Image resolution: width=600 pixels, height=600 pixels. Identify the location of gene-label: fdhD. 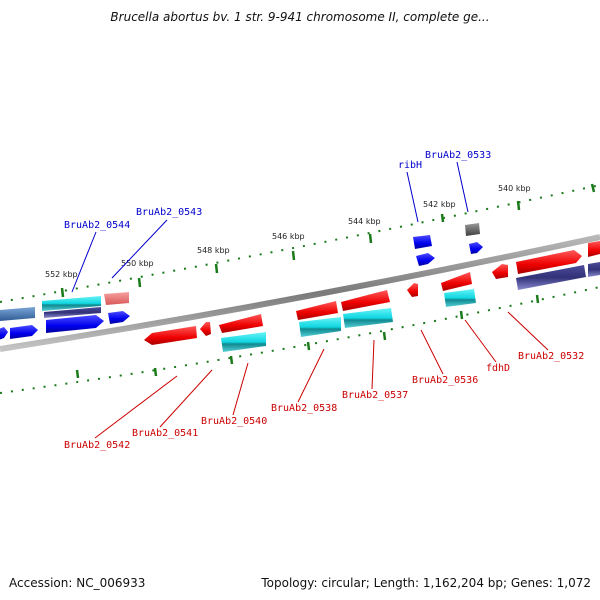
(498, 368).